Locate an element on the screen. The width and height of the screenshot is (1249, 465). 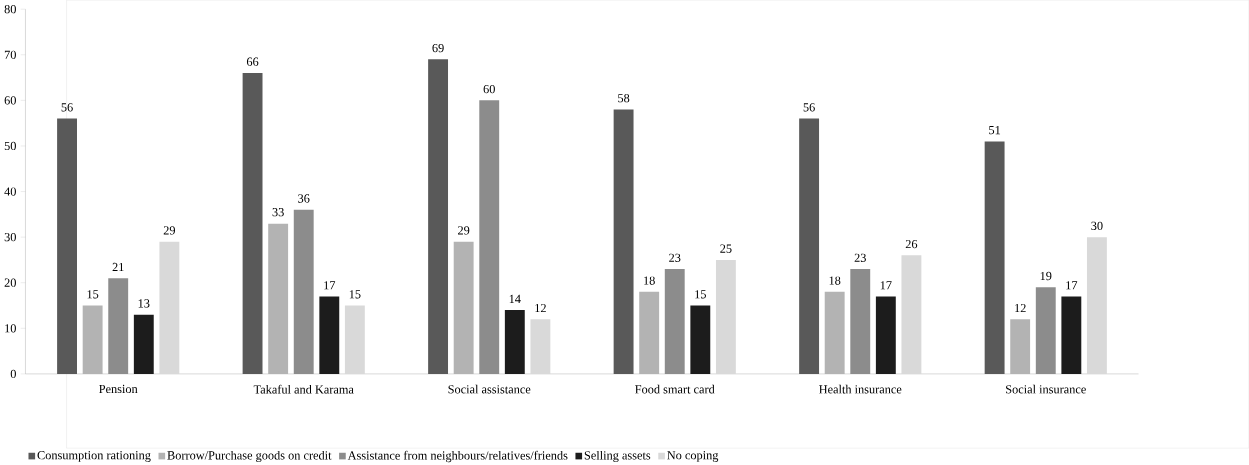
y-tick-label: 50 is located at coordinates (10, 146).